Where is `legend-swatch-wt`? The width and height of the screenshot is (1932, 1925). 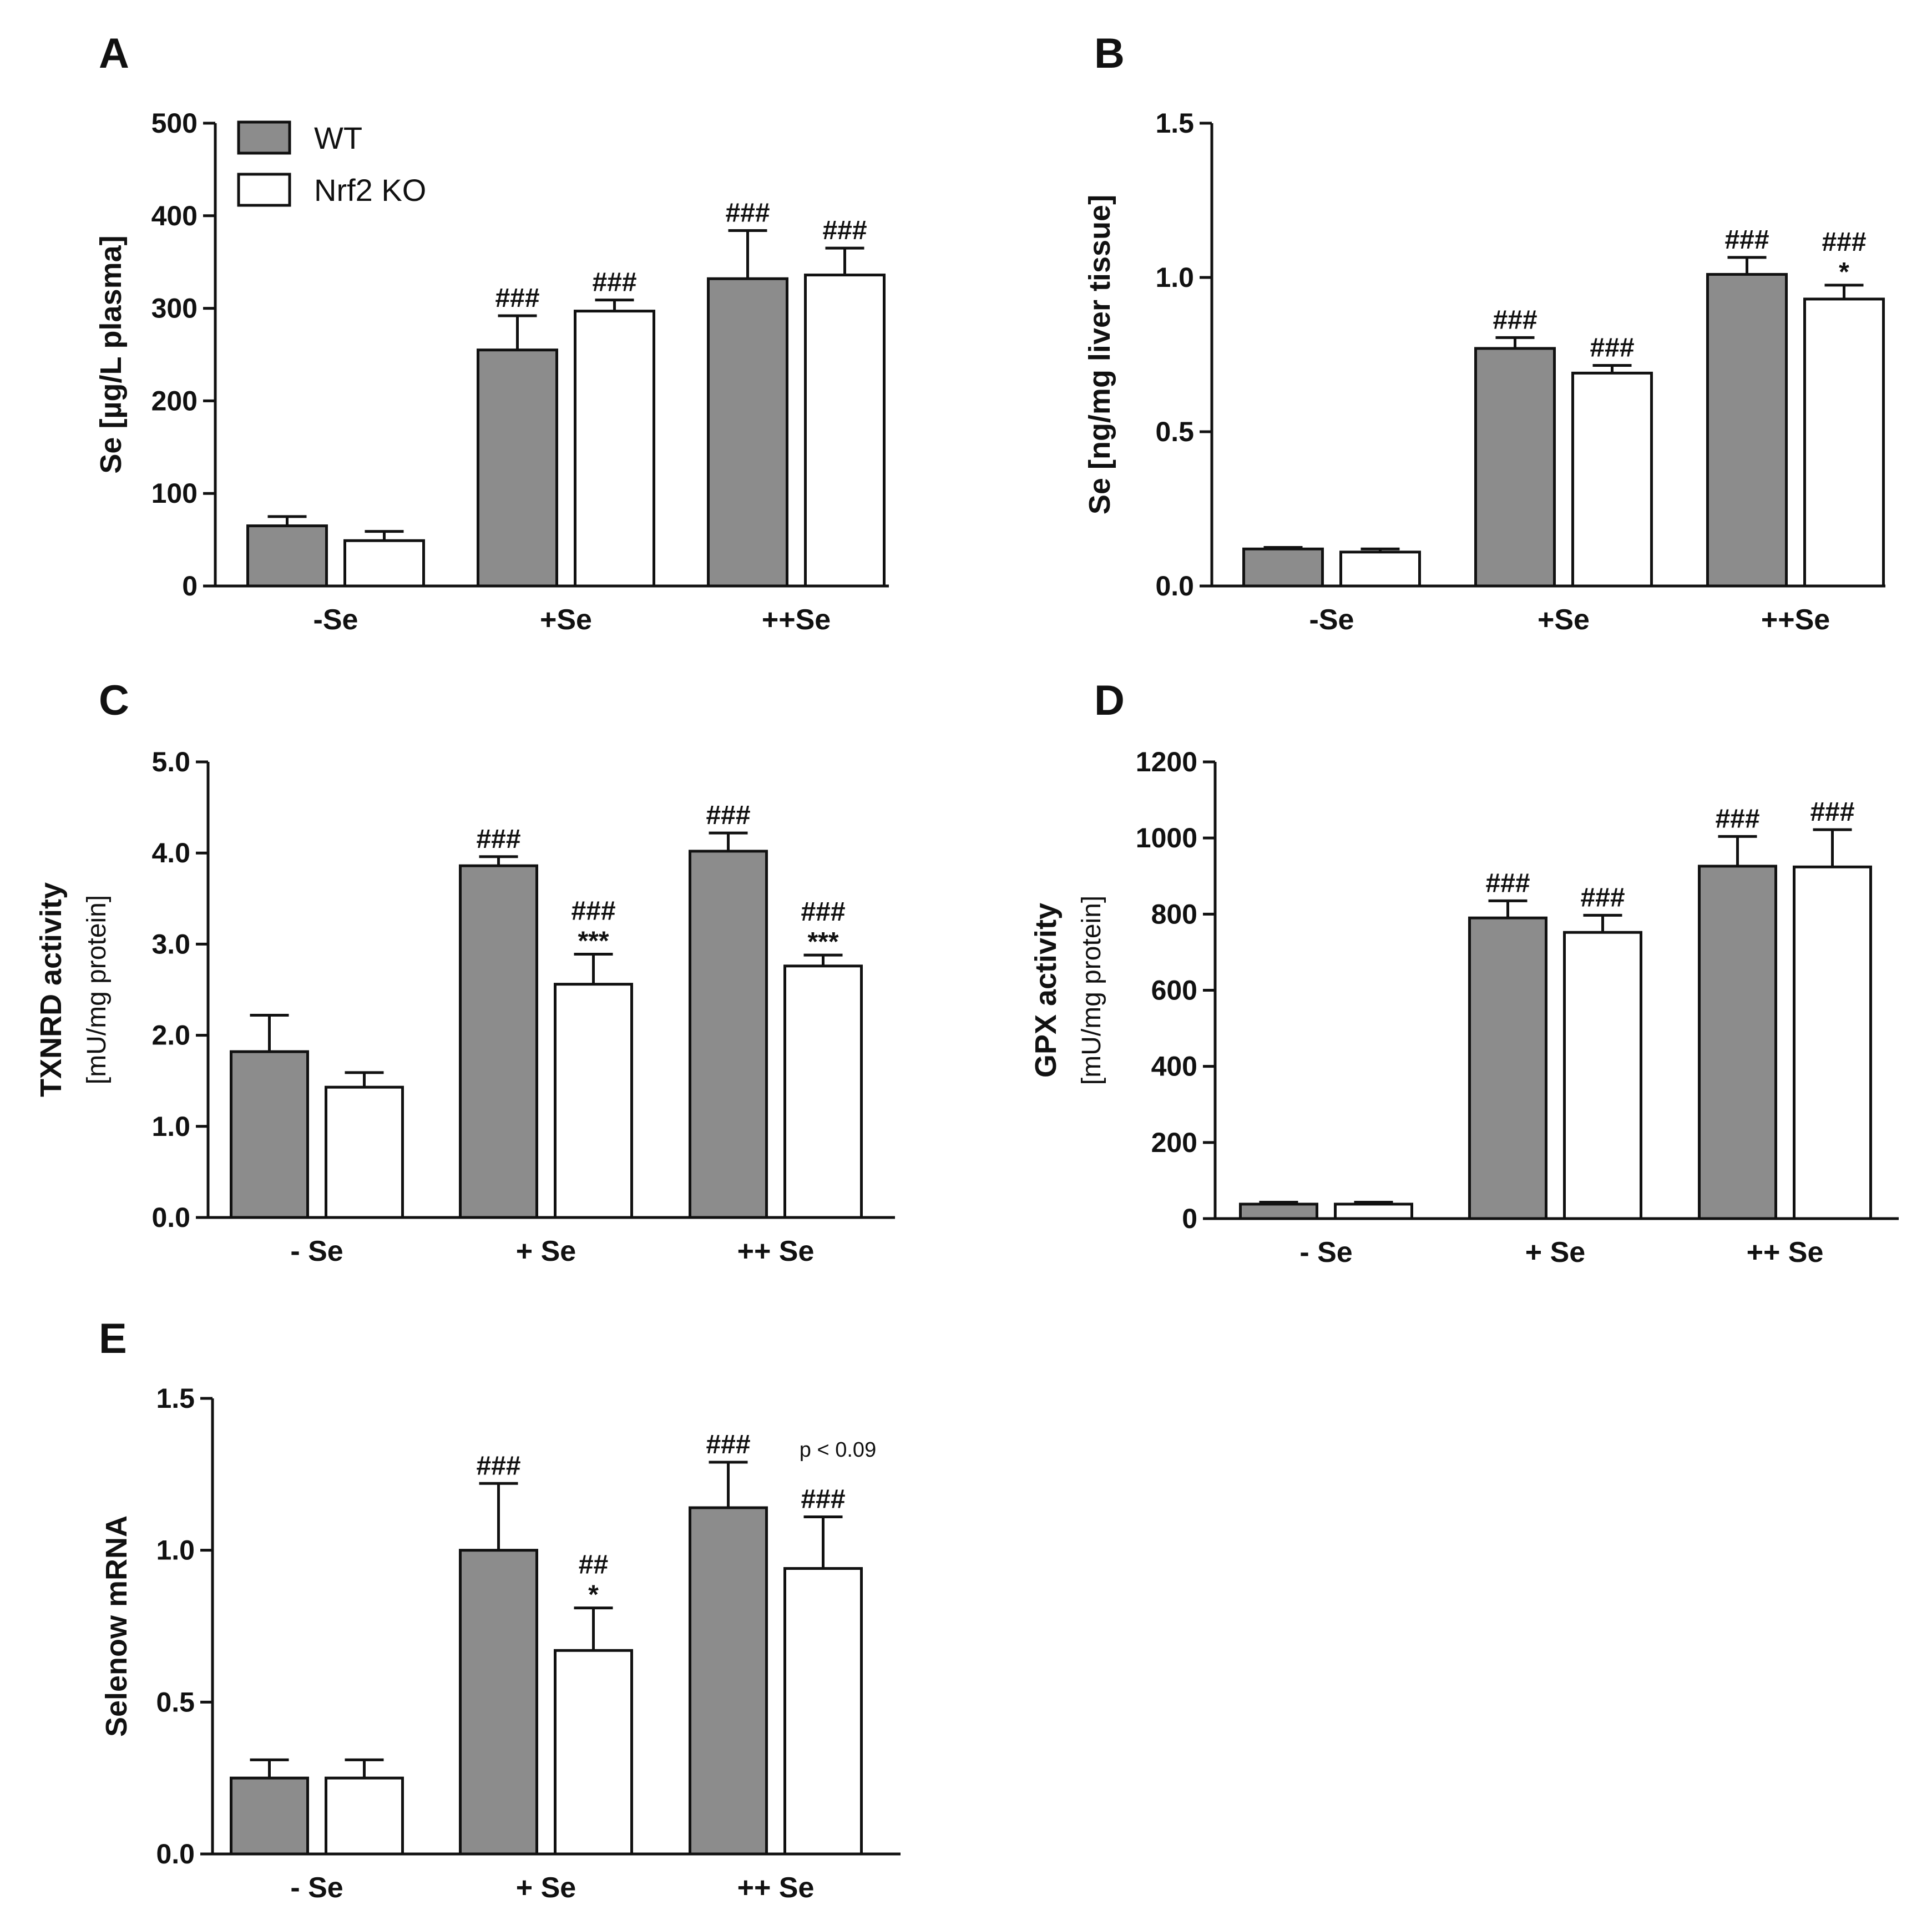
legend-swatch-wt is located at coordinates (264, 137).